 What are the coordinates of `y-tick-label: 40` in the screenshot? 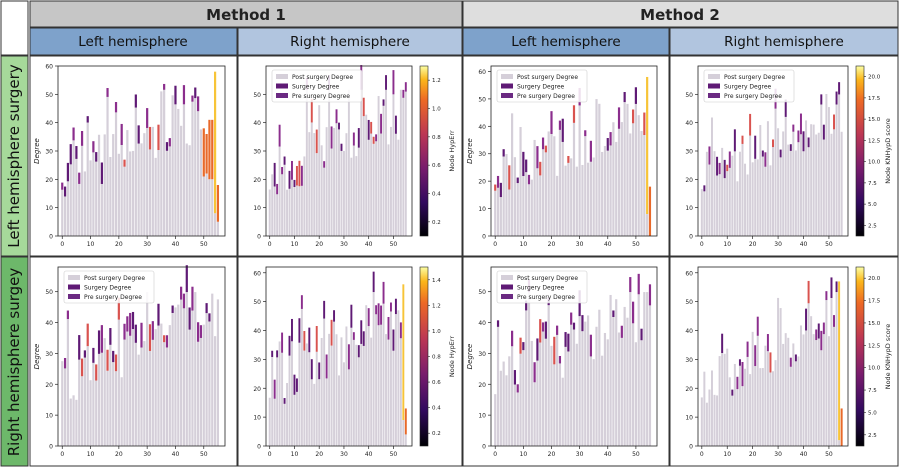 It's located at (49, 323).